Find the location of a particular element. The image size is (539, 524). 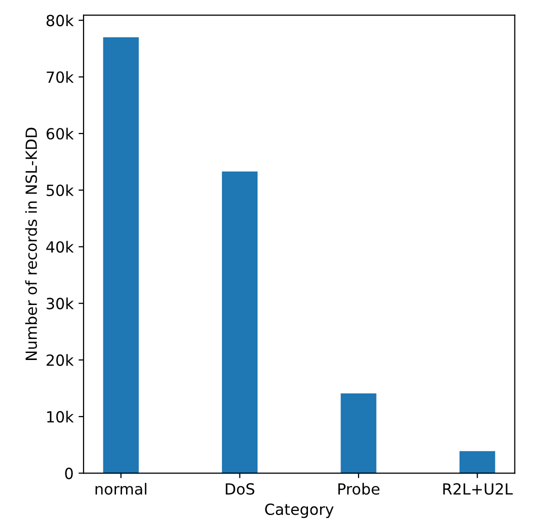

y-tick-label: 60k is located at coordinates (60, 134).